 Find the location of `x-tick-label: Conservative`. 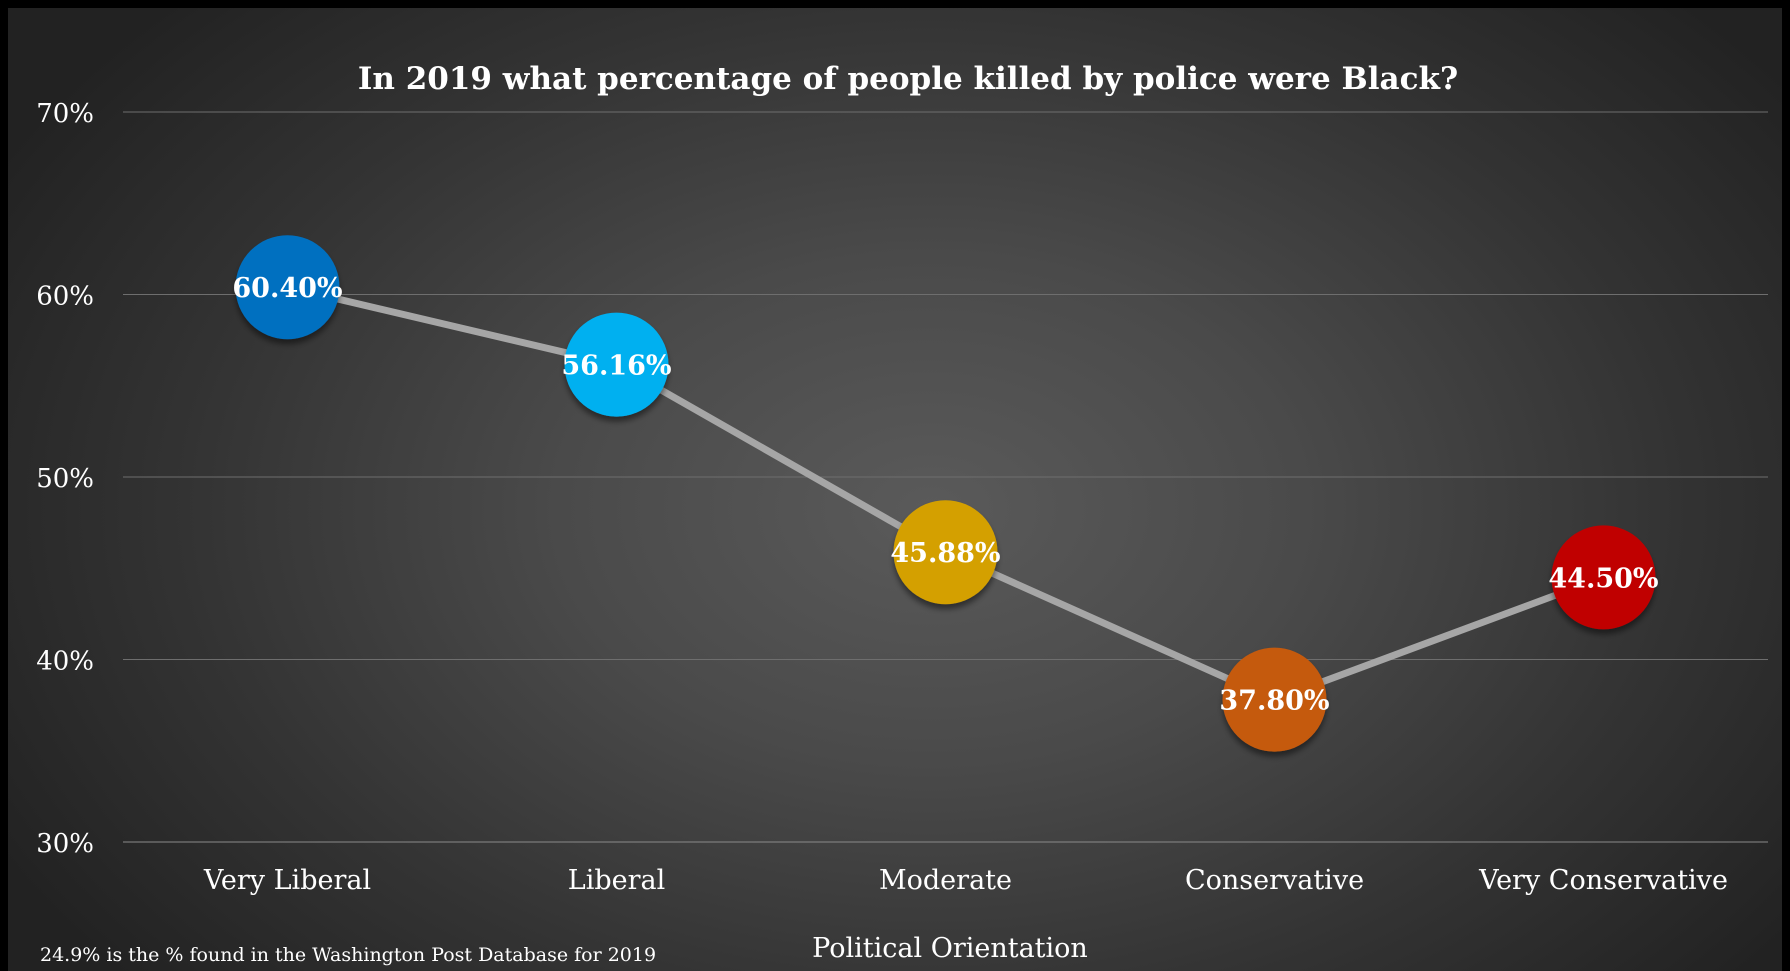

x-tick-label: Conservative is located at coordinates (1274, 880).